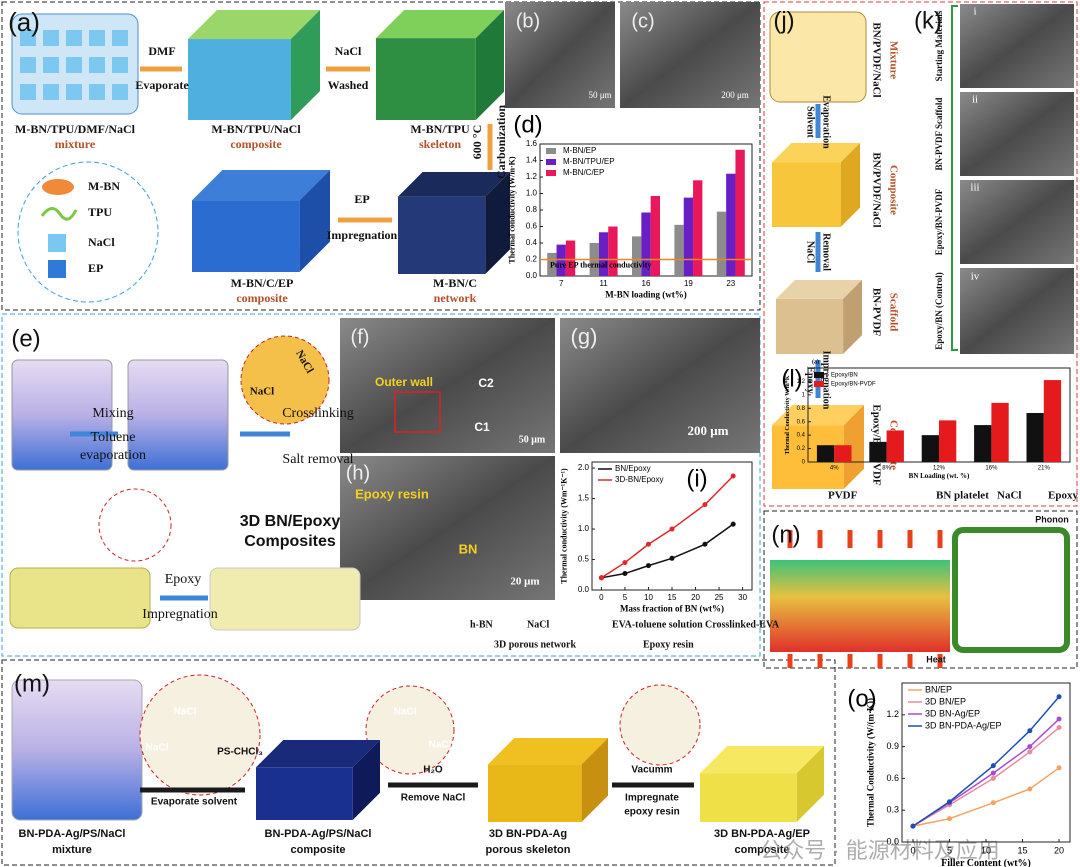 This screenshot has width=1080, height=867. Describe the element at coordinates (719, 597) in the screenshot. I see `x-tick-label: 25` at that location.